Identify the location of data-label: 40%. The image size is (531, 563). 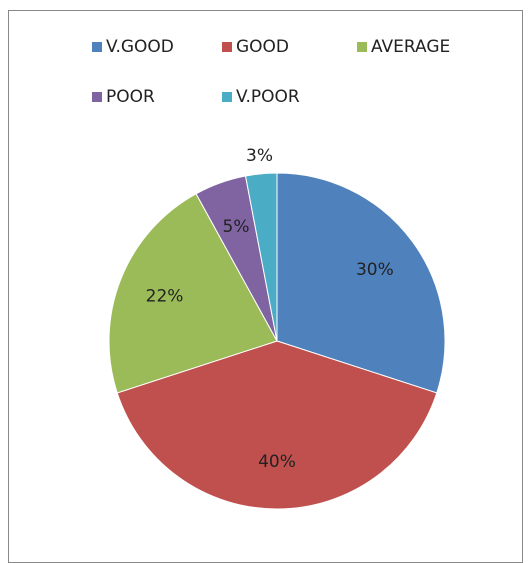
(277, 462).